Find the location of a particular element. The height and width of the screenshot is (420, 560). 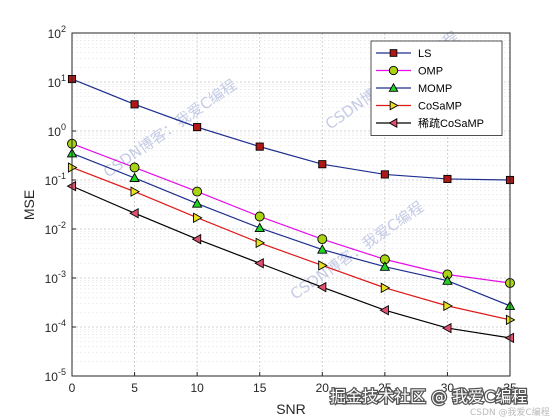

x-tick-label: 25 is located at coordinates (385, 388).